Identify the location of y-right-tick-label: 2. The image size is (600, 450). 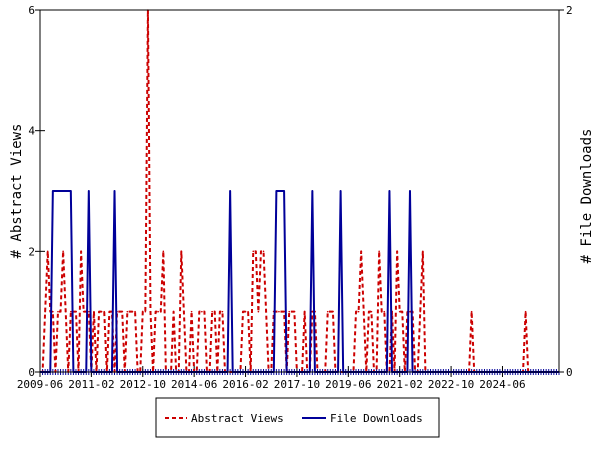
(569, 10).